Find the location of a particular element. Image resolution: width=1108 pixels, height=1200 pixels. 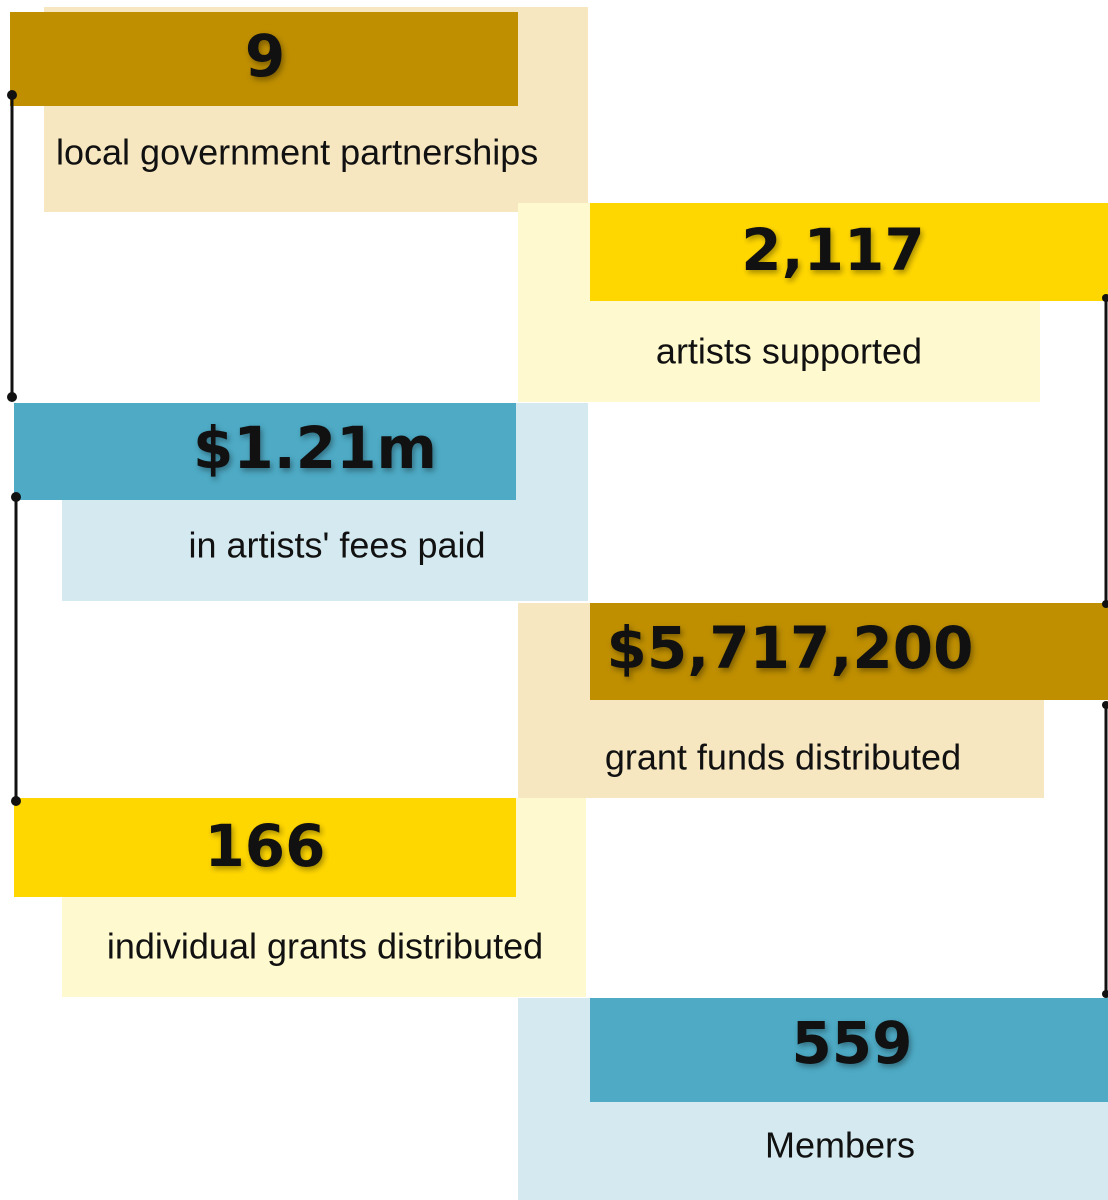

stat-label: individual grants distributed is located at coordinates (325, 946).